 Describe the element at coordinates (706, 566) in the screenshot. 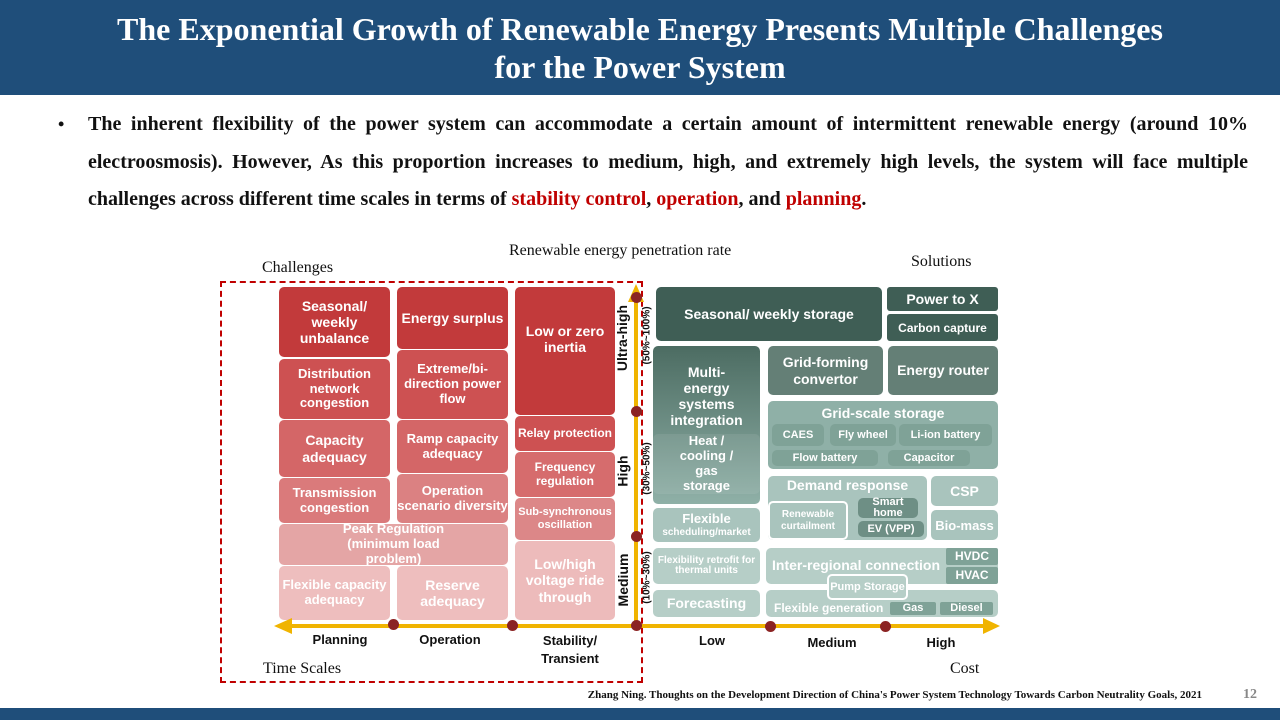

I see `solution-flexibility-retrofit: Flexibility retrofit for thermal units` at that location.